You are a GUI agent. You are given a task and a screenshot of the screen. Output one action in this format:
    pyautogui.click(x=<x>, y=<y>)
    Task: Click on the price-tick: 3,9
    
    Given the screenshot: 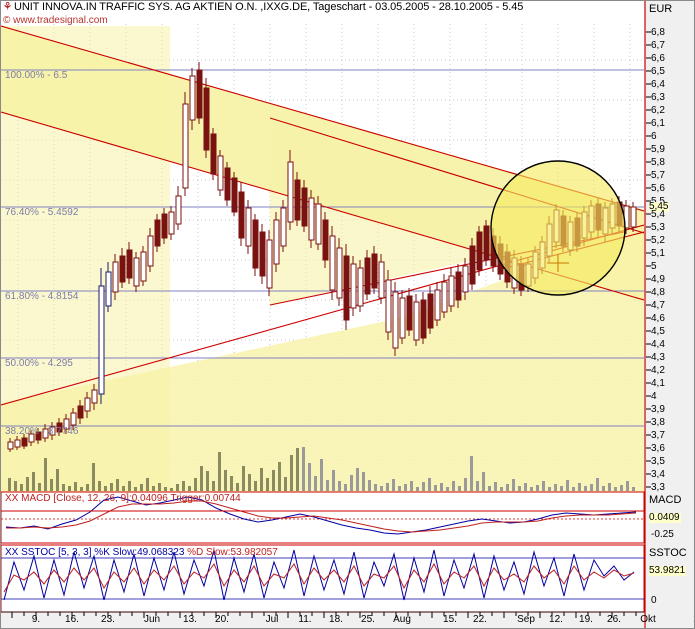 What is the action you would take?
    pyautogui.click(x=658, y=409)
    